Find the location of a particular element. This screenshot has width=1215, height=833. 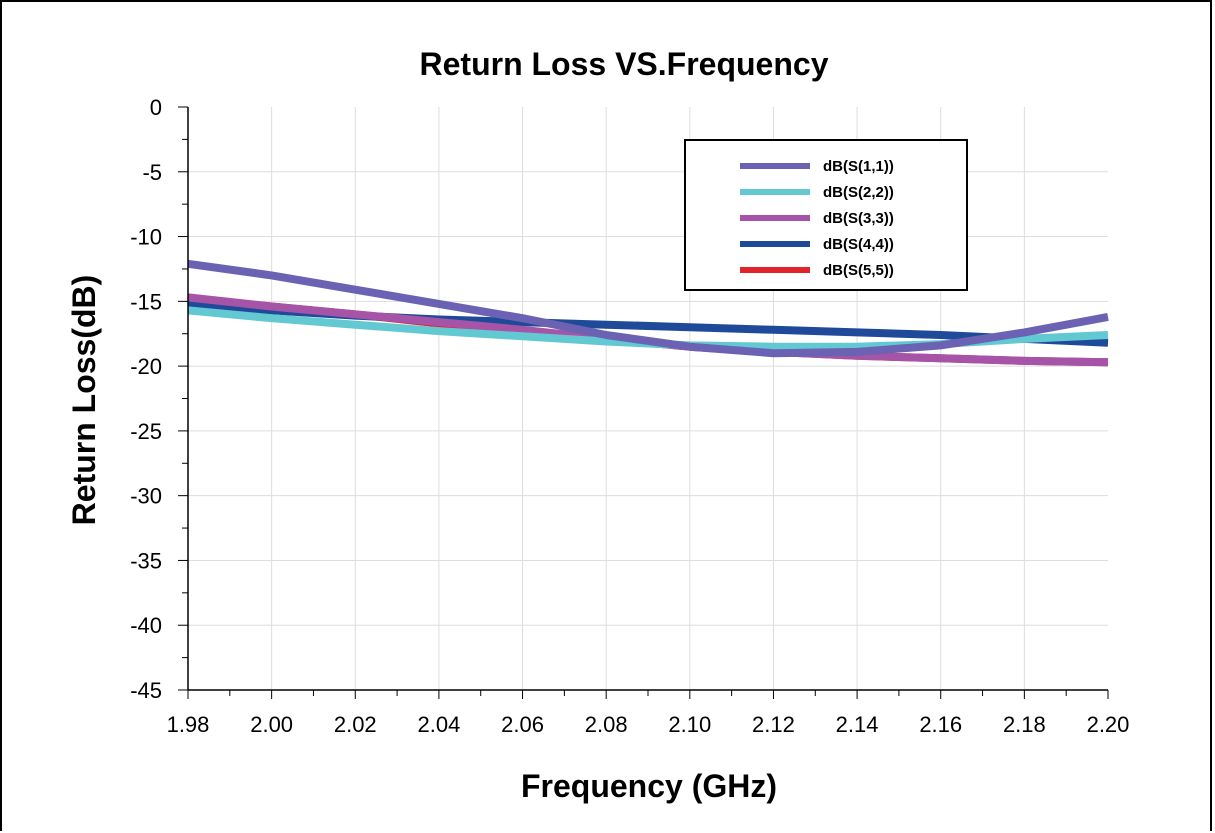

y-tick-label: -25 is located at coordinates (146, 431).